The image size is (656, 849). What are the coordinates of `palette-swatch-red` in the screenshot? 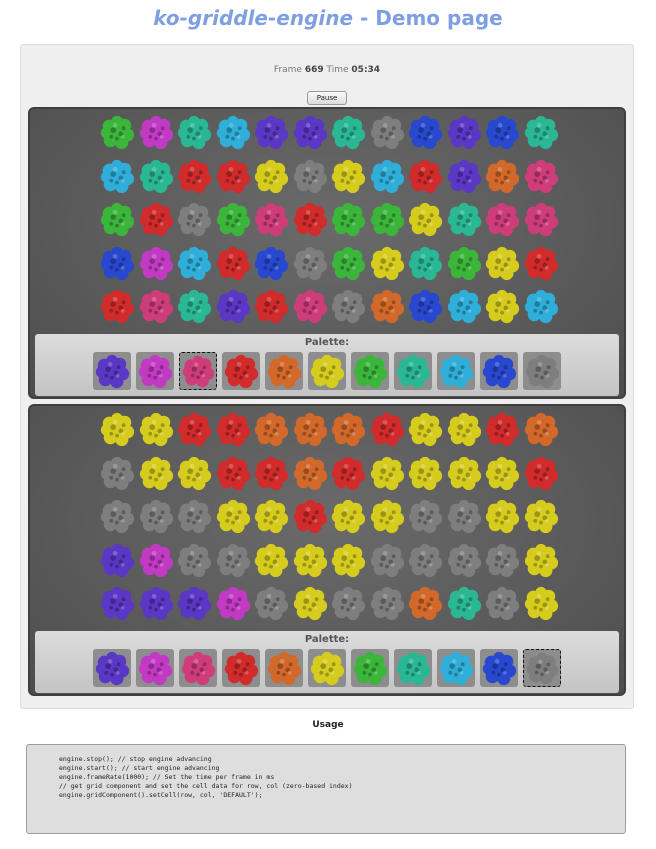 It's located at (241, 371).